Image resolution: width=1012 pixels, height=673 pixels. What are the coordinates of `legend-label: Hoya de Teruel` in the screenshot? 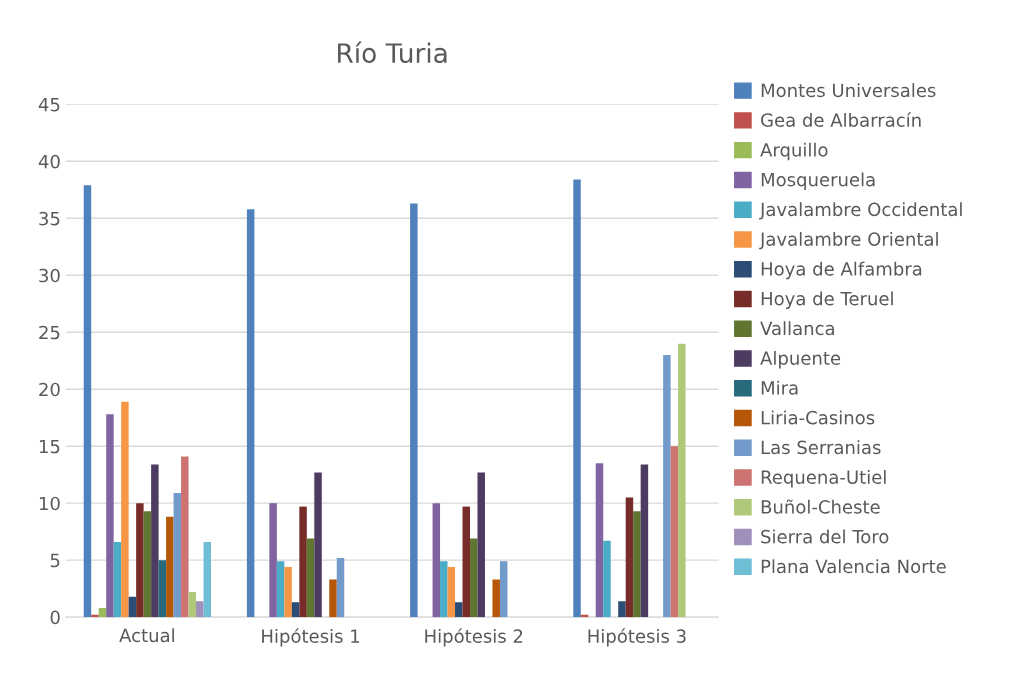 It's located at (827, 300).